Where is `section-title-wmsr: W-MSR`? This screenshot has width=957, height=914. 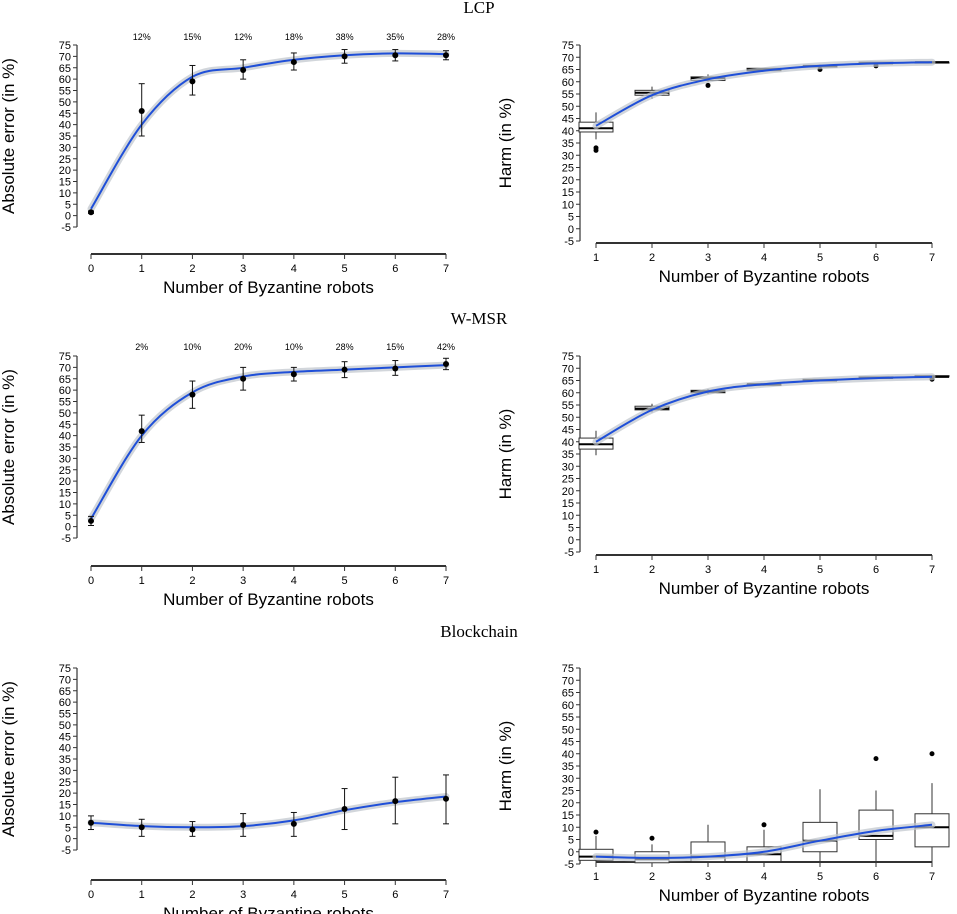
section-title-wmsr: W-MSR is located at coordinates (479, 318).